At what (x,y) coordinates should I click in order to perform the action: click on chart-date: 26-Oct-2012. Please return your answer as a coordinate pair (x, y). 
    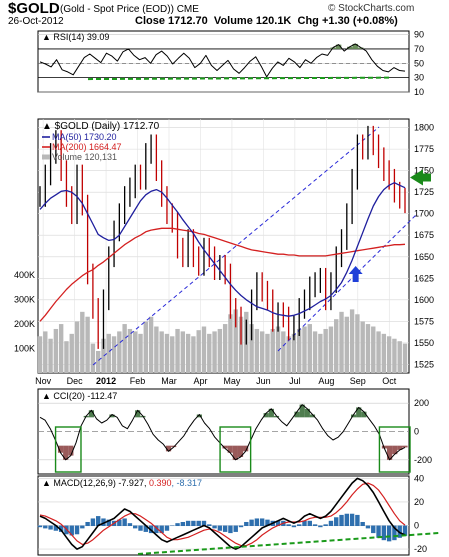
    Looking at the image, I should click on (36, 21).